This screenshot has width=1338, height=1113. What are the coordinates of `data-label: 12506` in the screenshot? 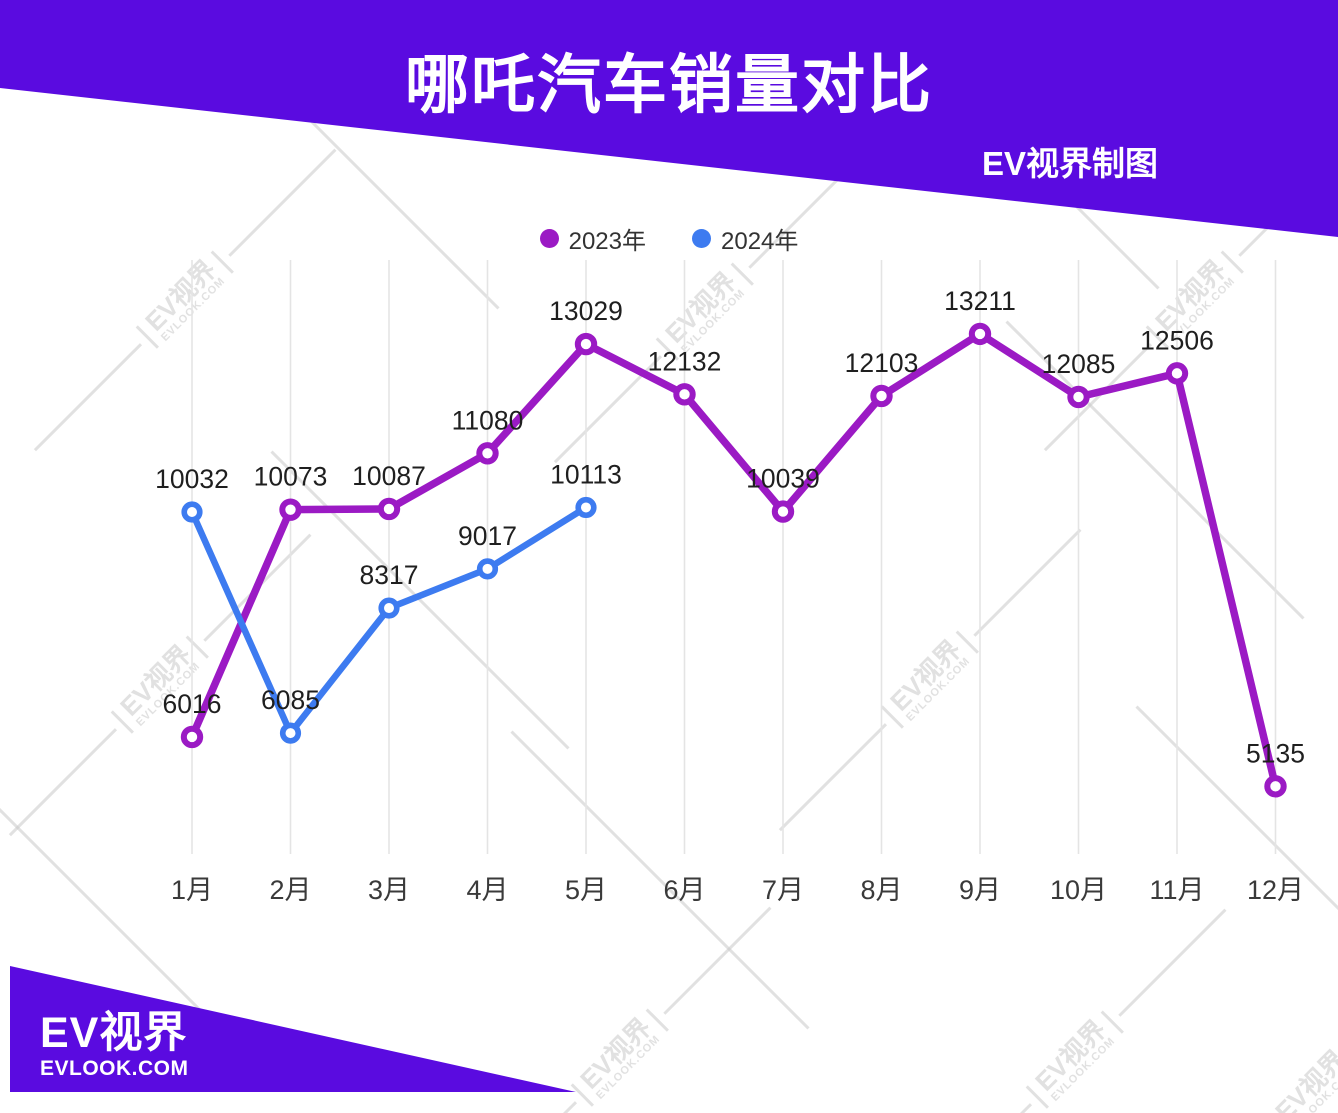 It's located at (1177, 340).